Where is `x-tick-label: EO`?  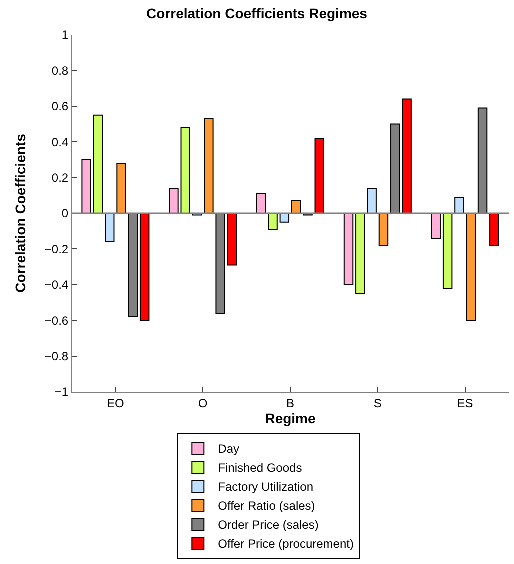
x-tick-label: EO is located at coordinates (115, 403).